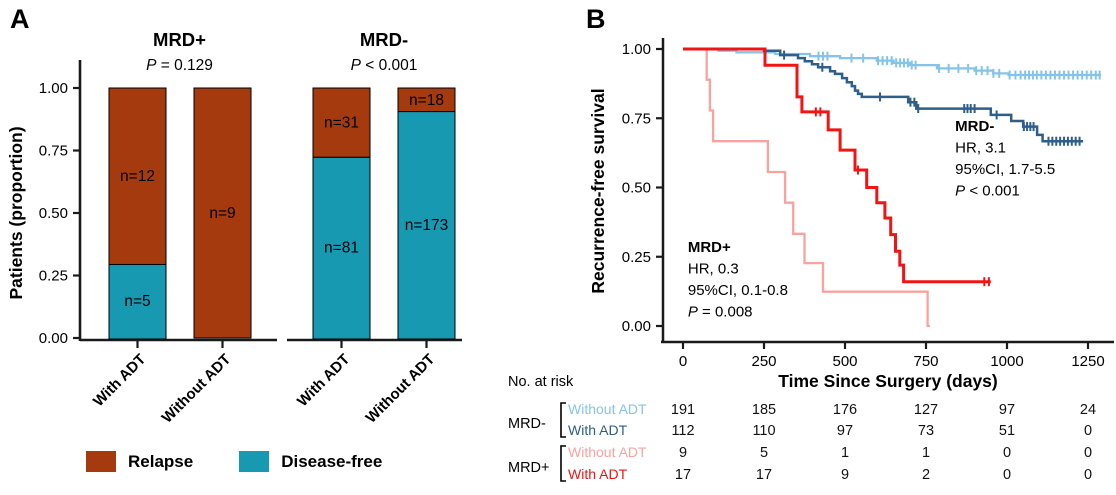 The width and height of the screenshot is (1116, 495). I want to click on facet-title: MRD-, so click(384, 39).